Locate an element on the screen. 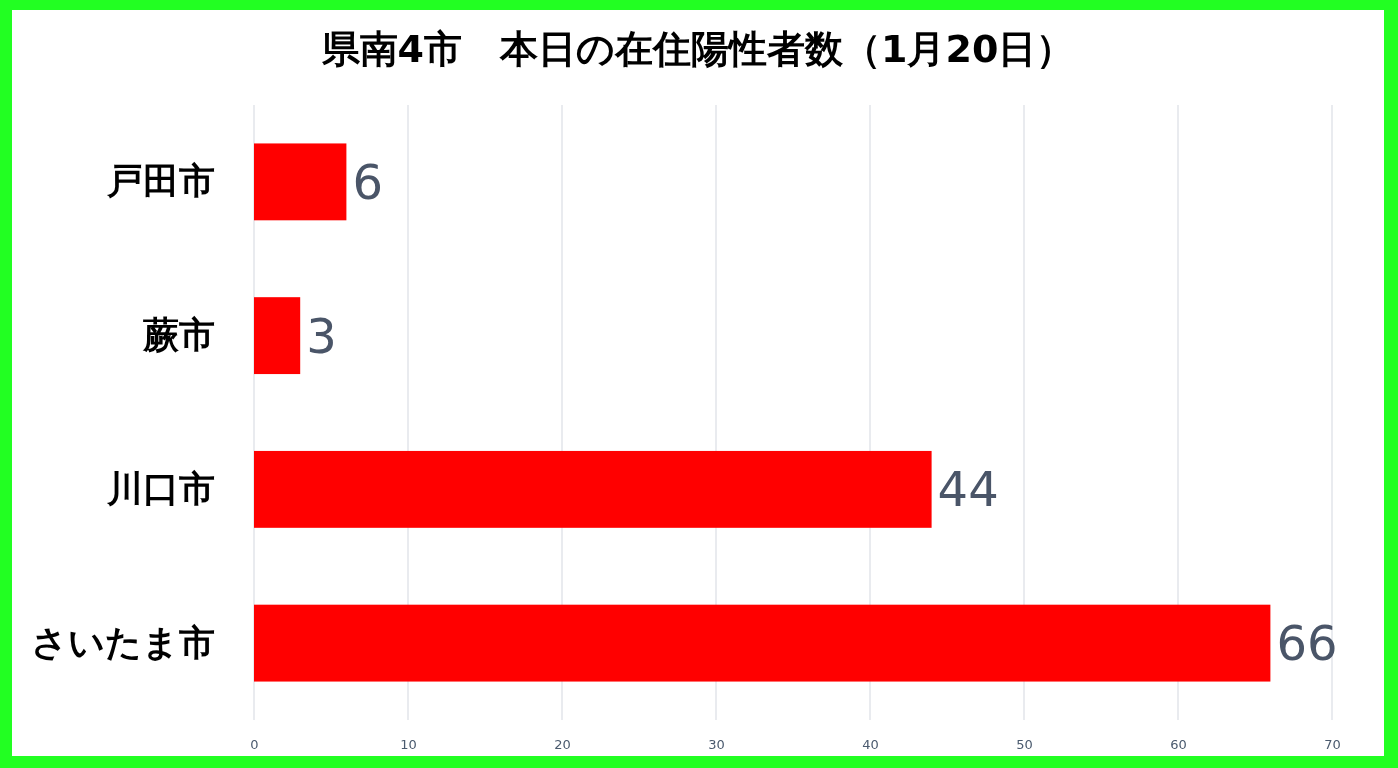  data-label: 6 is located at coordinates (367, 181).